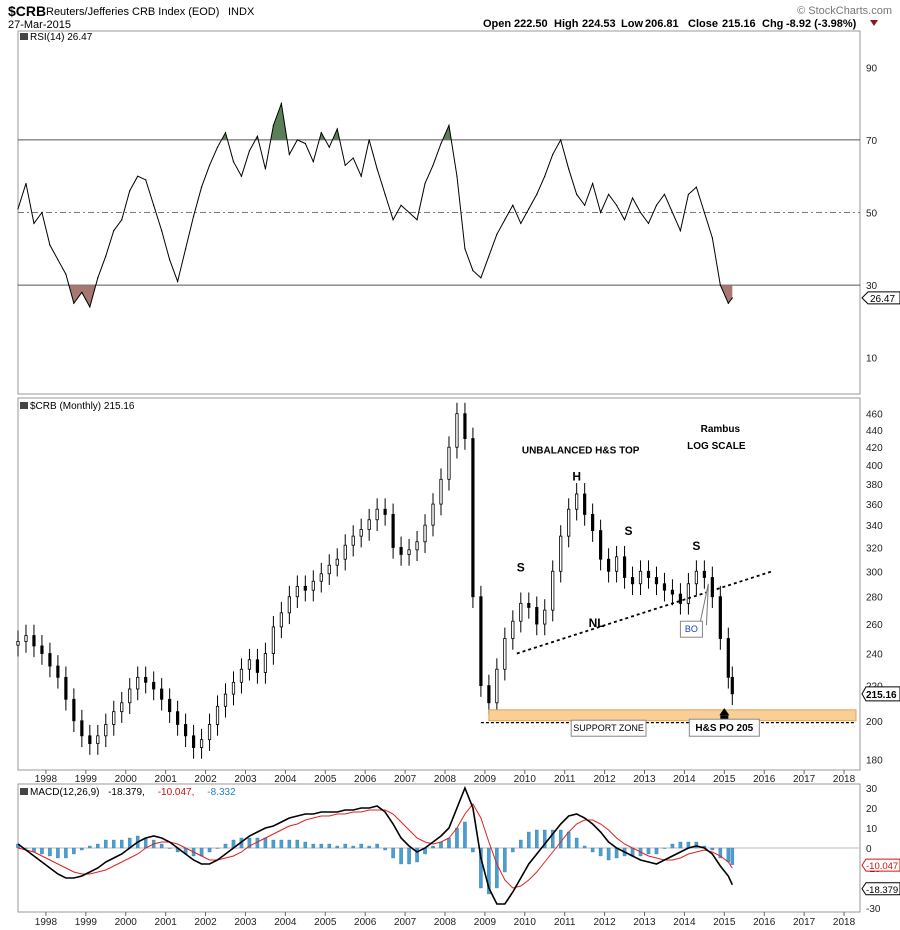 This screenshot has width=900, height=930. I want to click on macd-value-tag, so click(880, 889).